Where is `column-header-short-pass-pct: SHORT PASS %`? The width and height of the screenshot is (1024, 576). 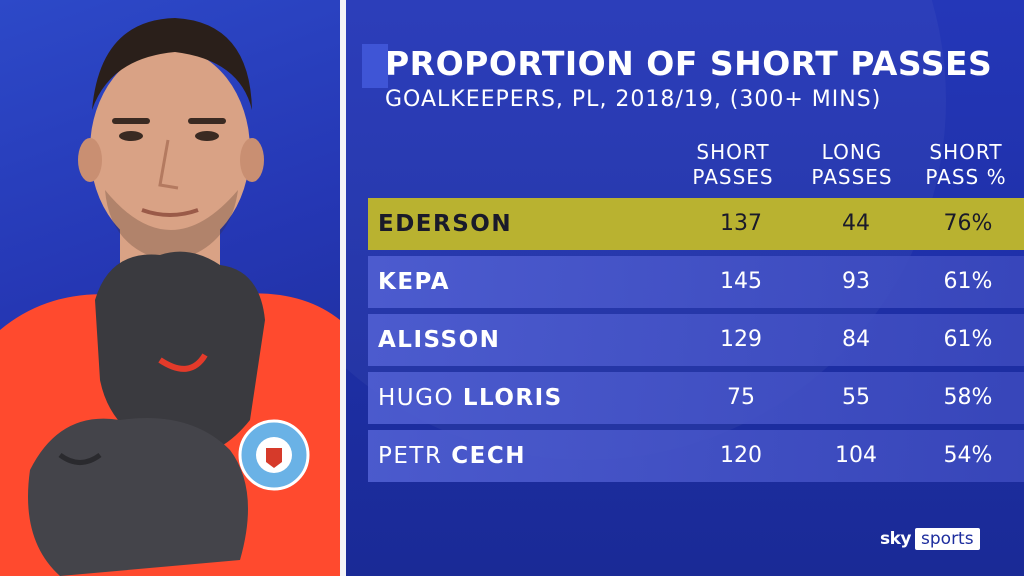
column-header-short-pass-pct: SHORT PASS % is located at coordinates (962, 165).